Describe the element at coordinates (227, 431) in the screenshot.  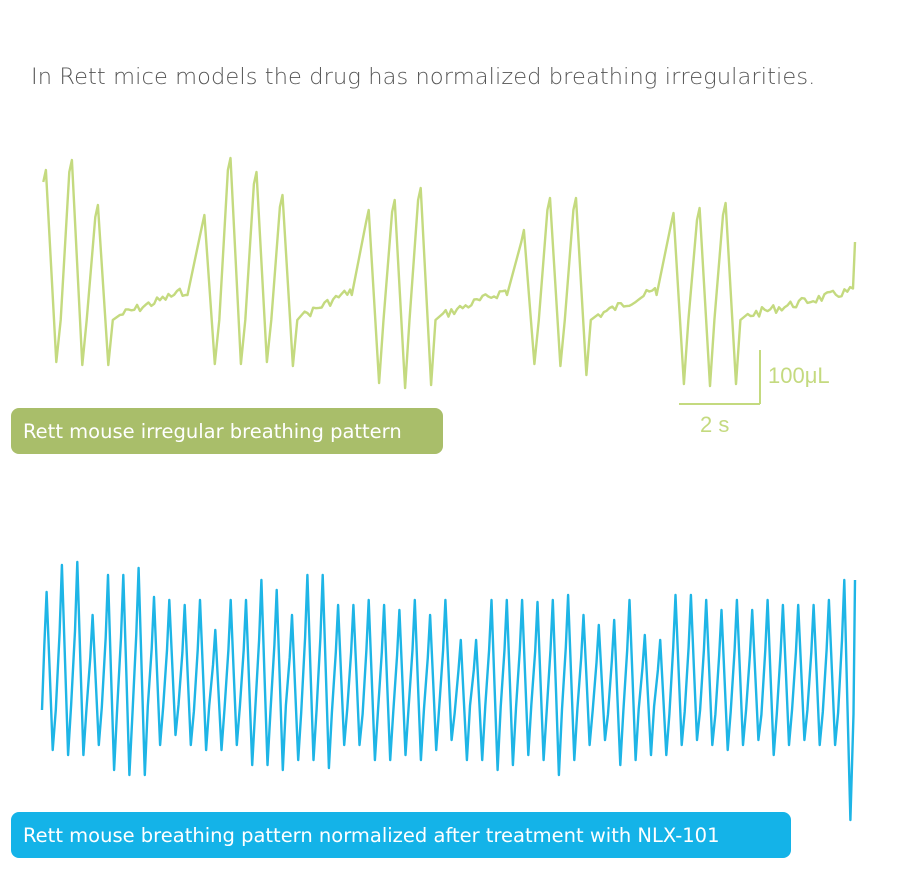
I see `irregular-pattern-label: Rett mouse irregular breathing pattern` at that location.